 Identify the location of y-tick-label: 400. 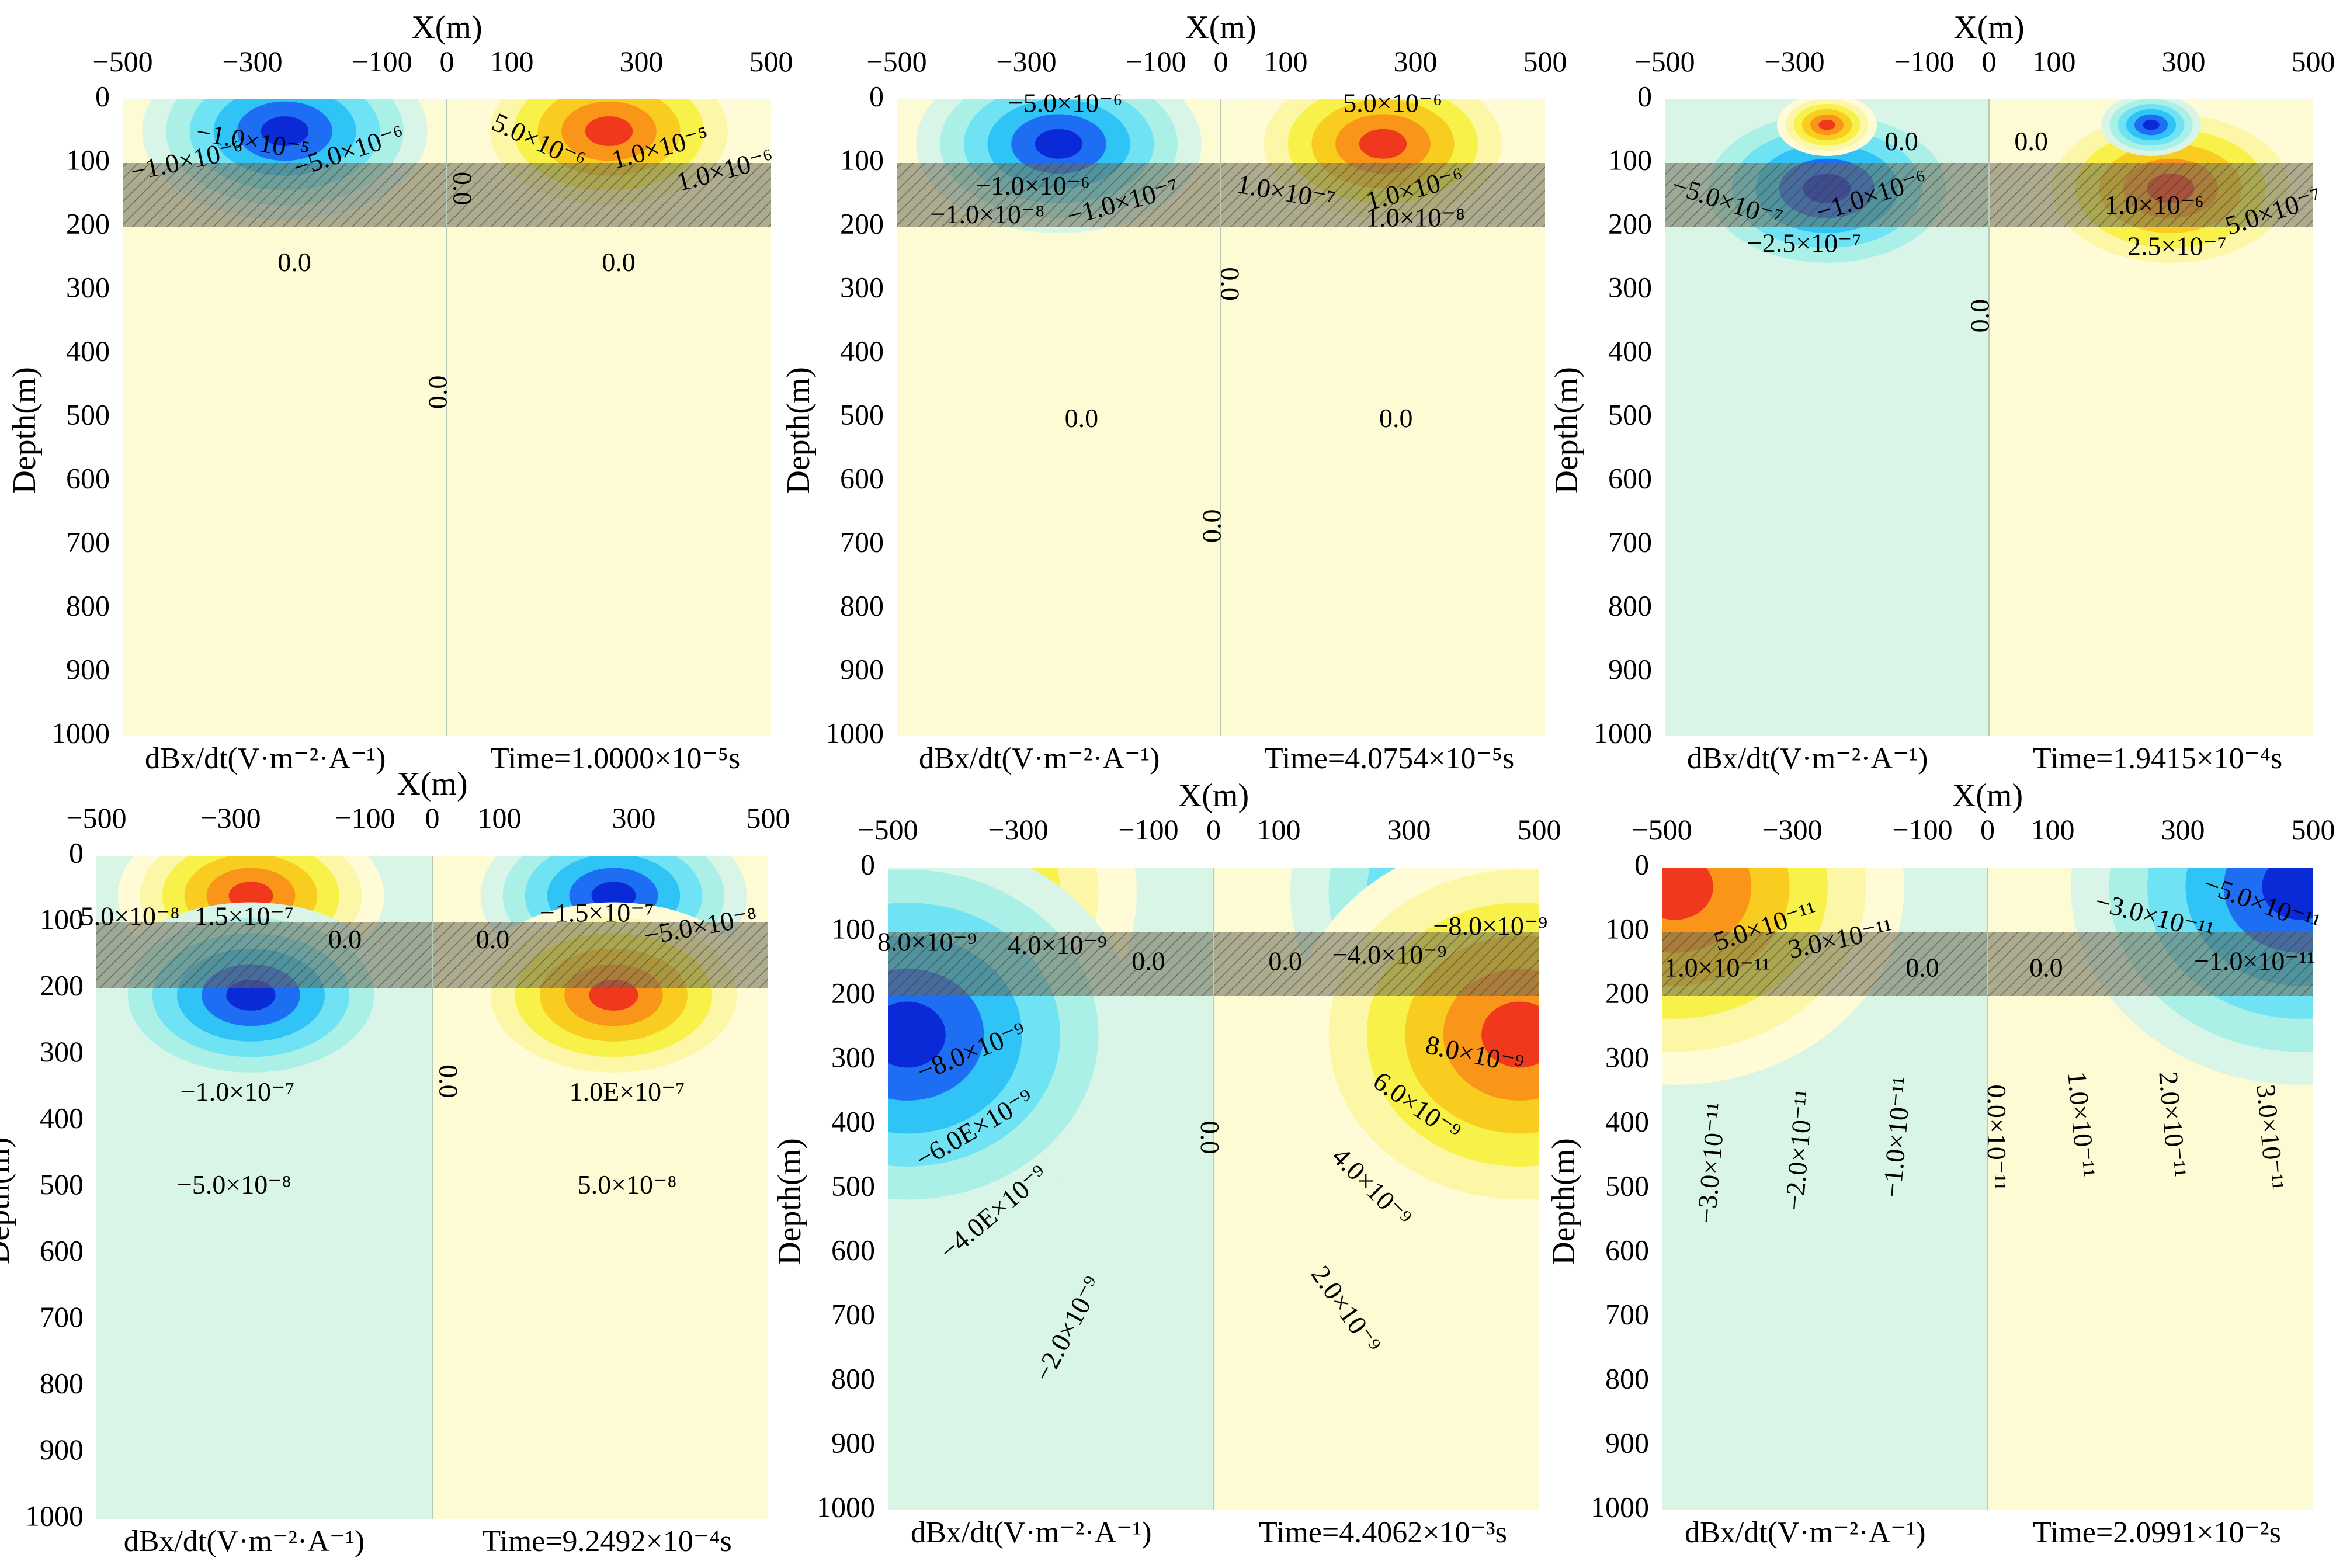
(1630, 350).